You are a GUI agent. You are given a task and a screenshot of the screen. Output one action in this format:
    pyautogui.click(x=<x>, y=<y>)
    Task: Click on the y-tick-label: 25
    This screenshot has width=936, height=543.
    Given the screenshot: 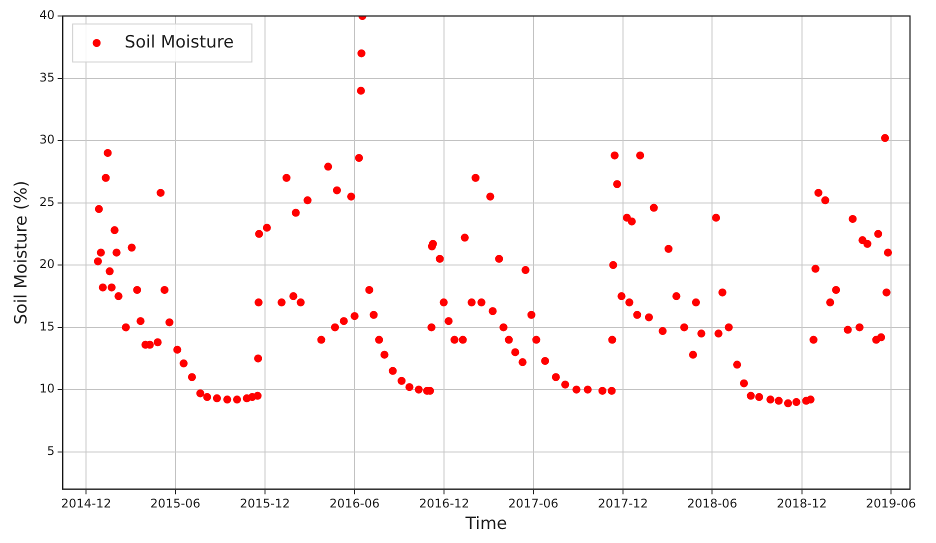 What is the action you would take?
    pyautogui.click(x=47, y=201)
    